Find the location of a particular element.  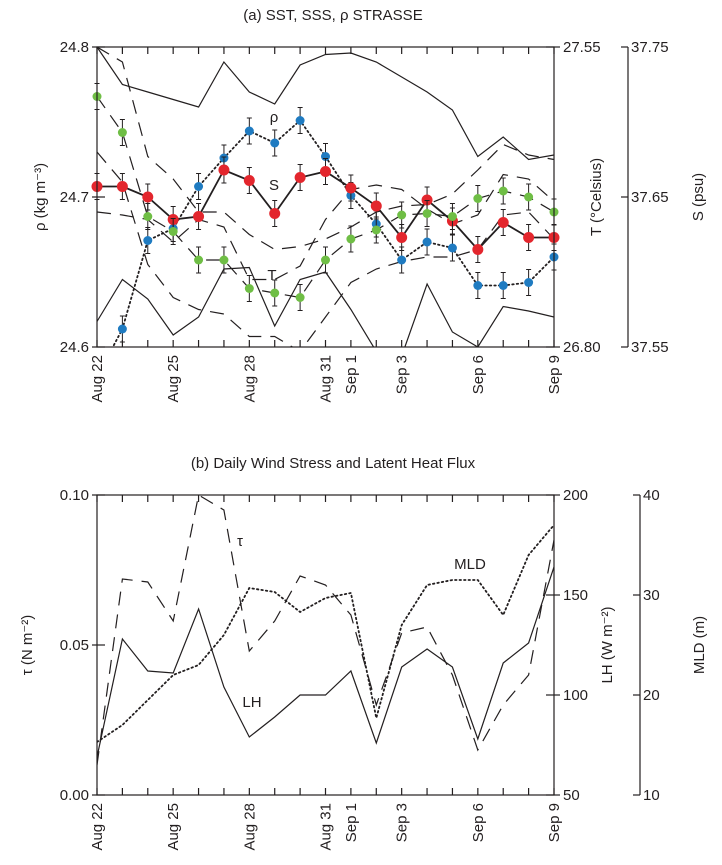

panel-a-x-tick-label: Sep 6 is located at coordinates (478, 374).